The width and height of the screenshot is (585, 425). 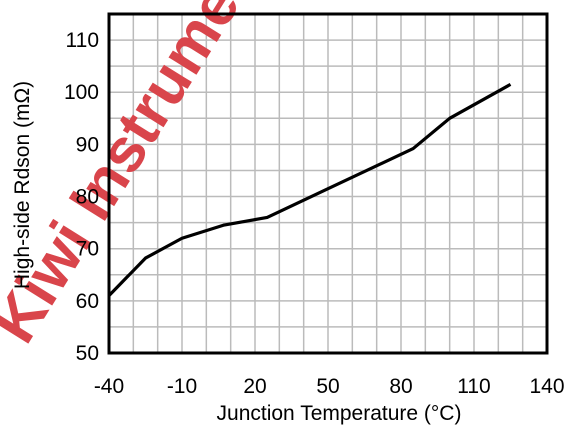 What do you see at coordinates (546, 386) in the screenshot?
I see `x-tick-label: 140` at bounding box center [546, 386].